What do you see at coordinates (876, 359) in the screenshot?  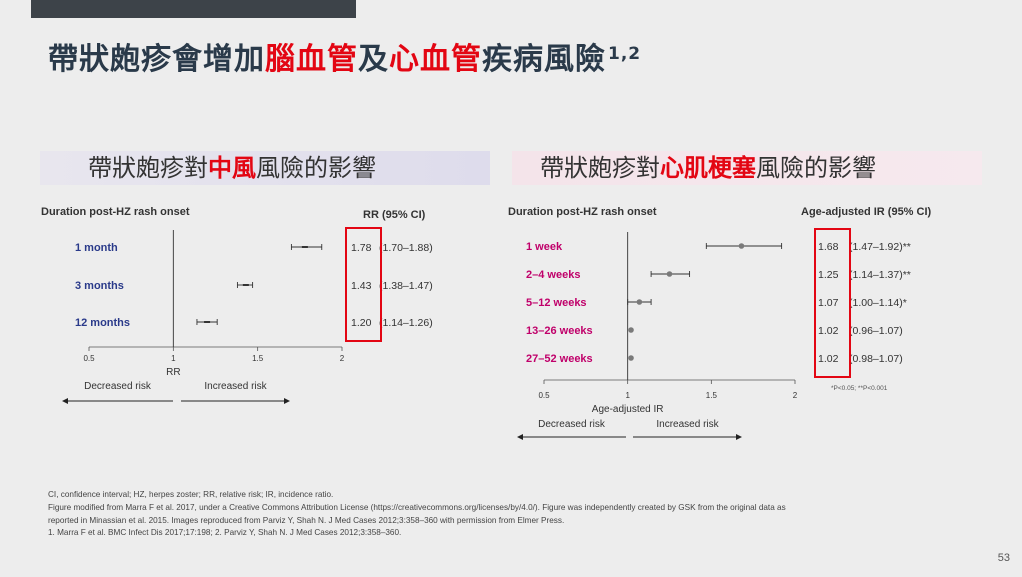 I see `ci-value: (0.98–1.07)` at bounding box center [876, 359].